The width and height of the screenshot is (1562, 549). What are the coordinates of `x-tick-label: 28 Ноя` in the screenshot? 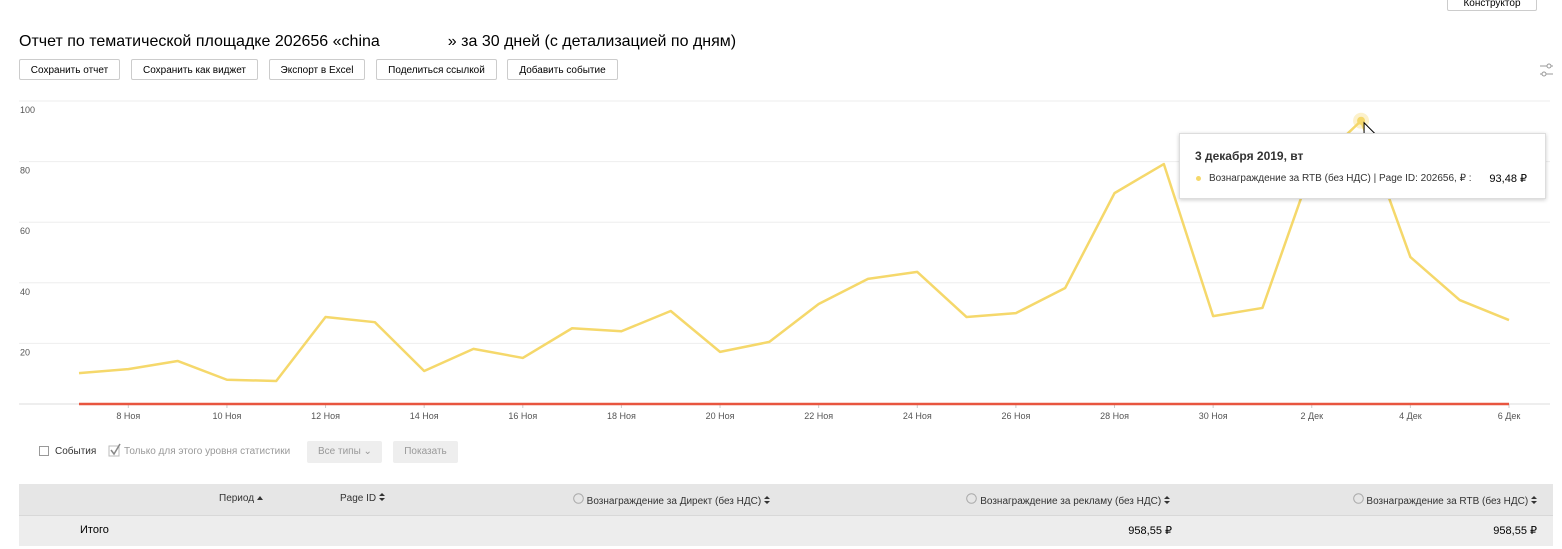 It's located at (1114, 416).